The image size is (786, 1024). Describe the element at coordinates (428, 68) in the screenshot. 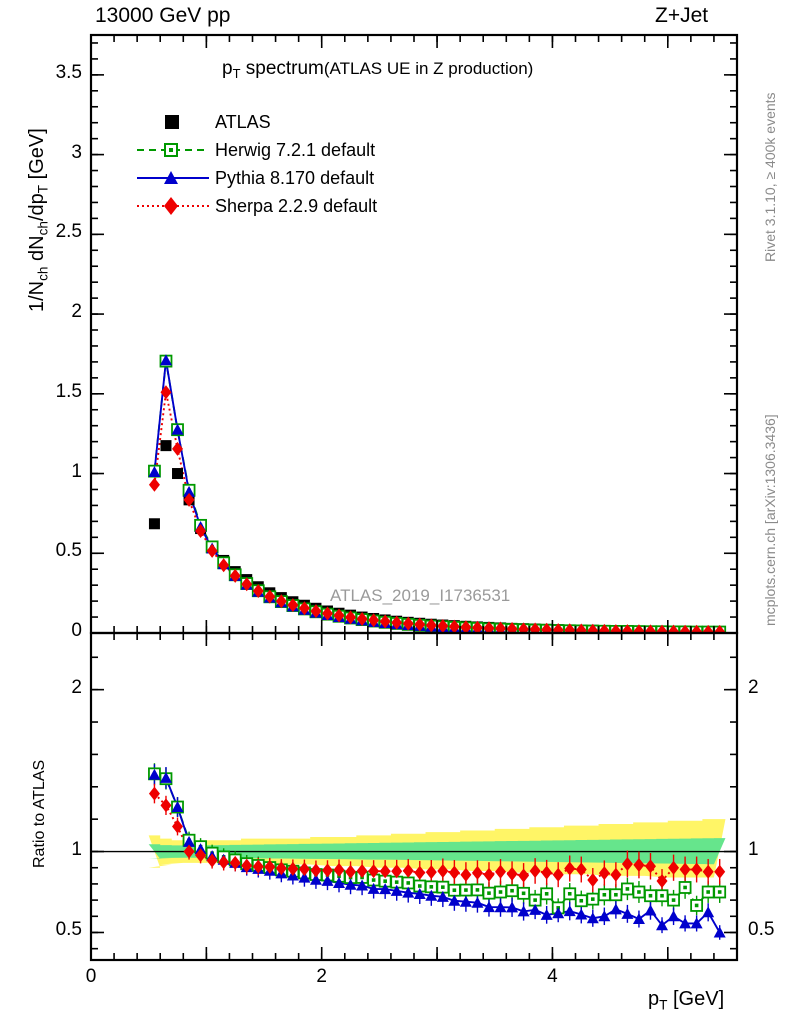

I see `plot-title-paren: (ATLAS UE in Z production)` at that location.